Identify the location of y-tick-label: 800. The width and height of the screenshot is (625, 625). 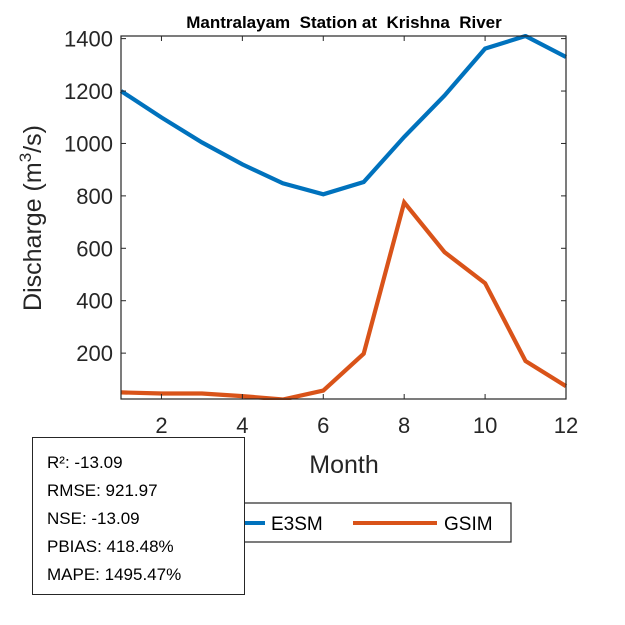
(94, 196).